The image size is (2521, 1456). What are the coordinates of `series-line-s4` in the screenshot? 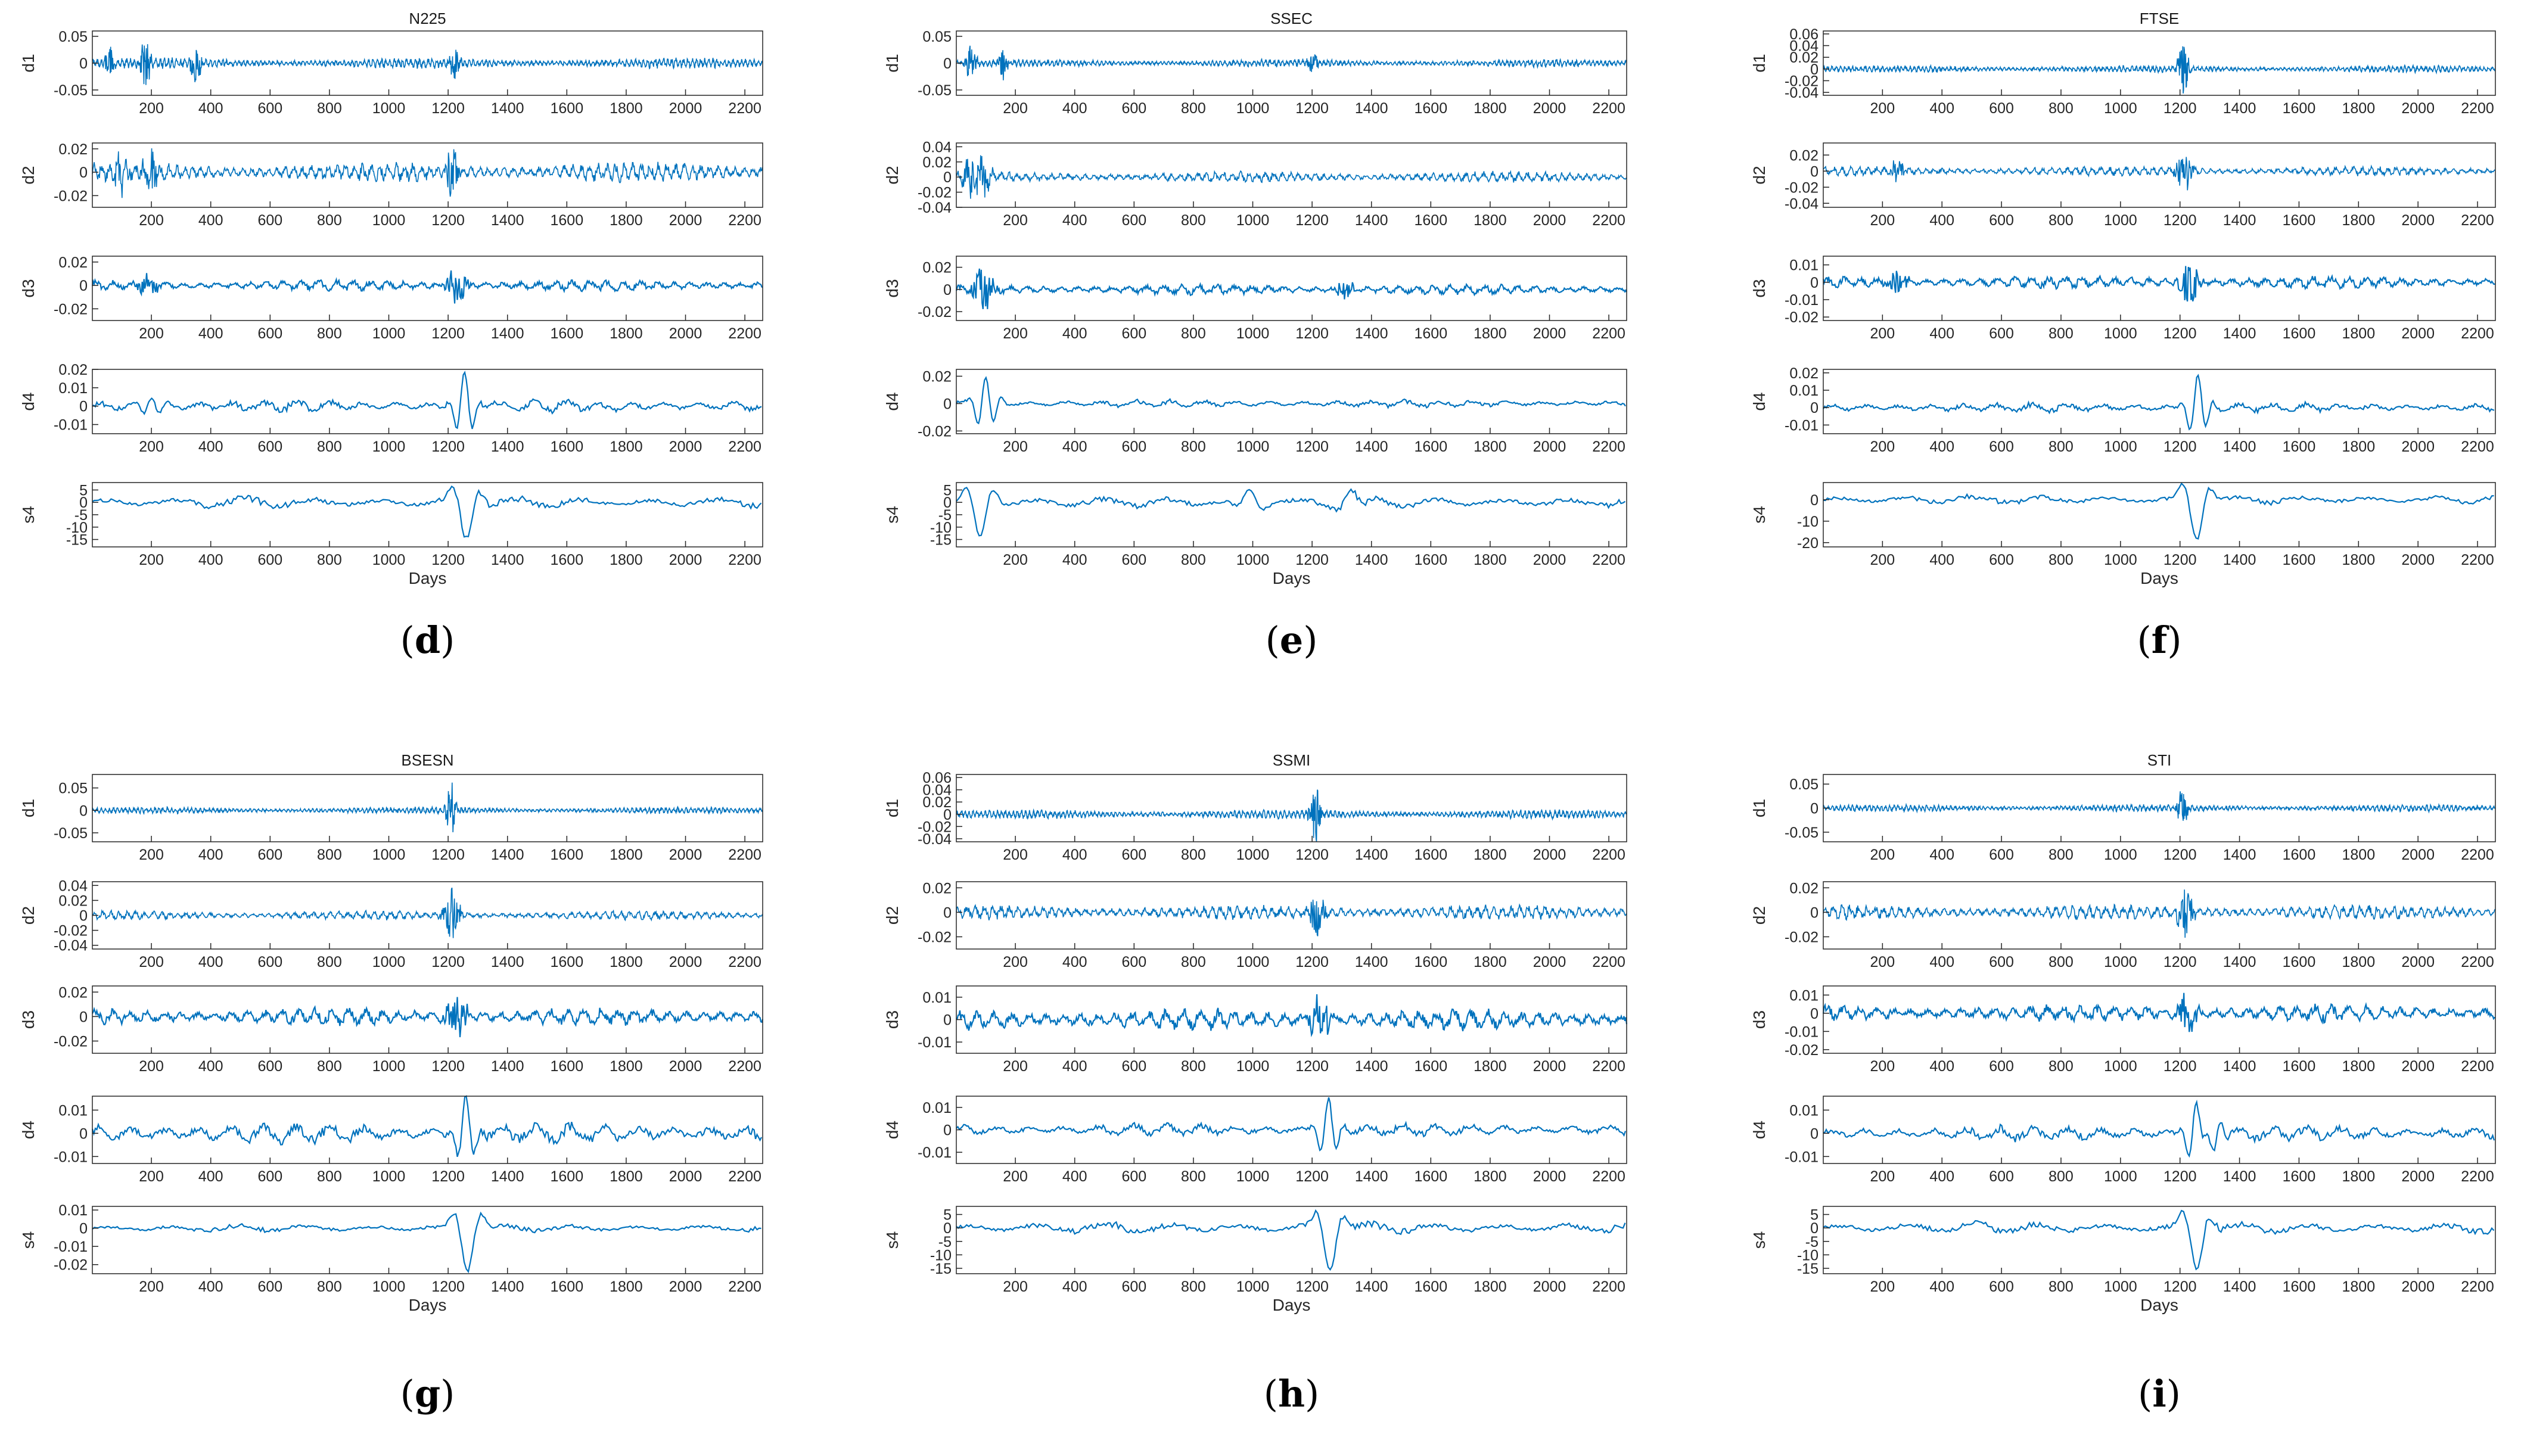 It's located at (2159, 1240).